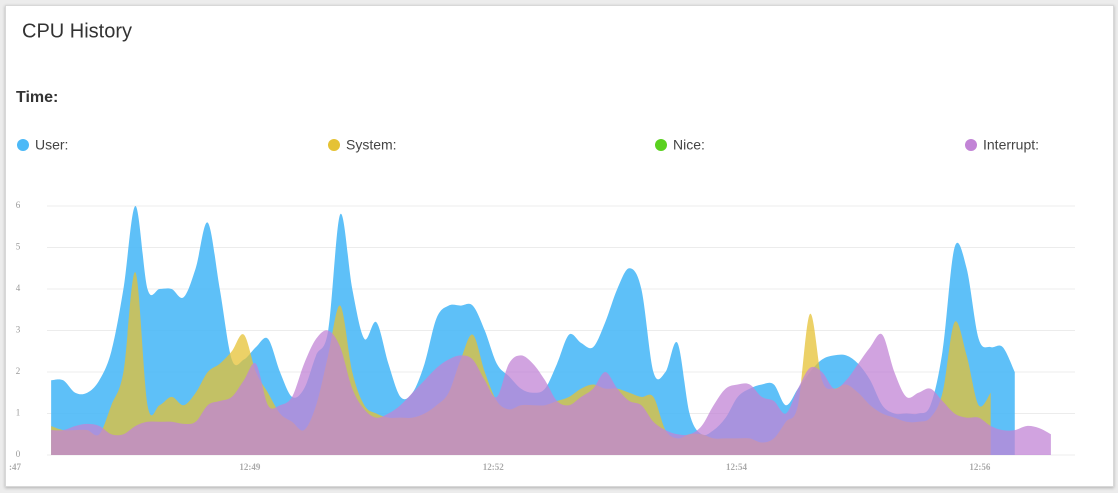  Describe the element at coordinates (371, 145) in the screenshot. I see `legend-label: System:` at that location.